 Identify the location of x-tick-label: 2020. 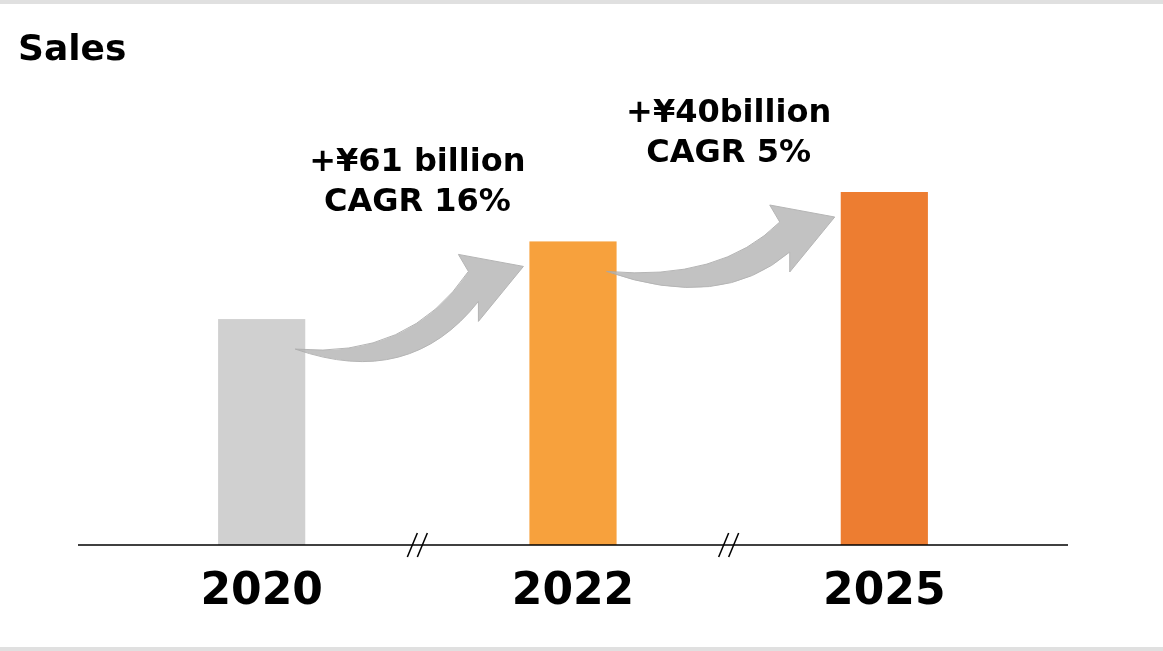
(261, 589).